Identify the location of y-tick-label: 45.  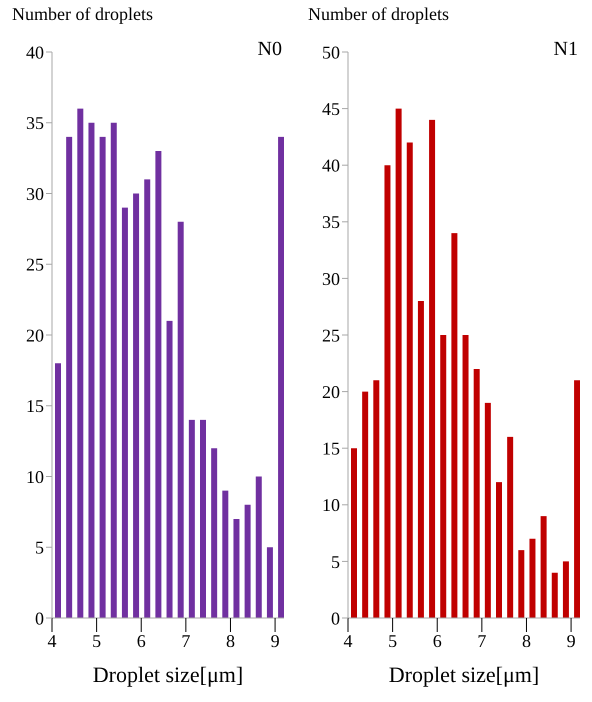
(331, 108).